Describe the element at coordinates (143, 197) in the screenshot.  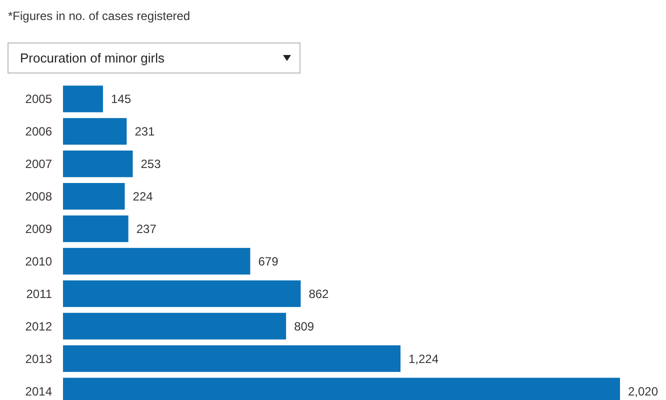
I see `data-label: 224` at that location.